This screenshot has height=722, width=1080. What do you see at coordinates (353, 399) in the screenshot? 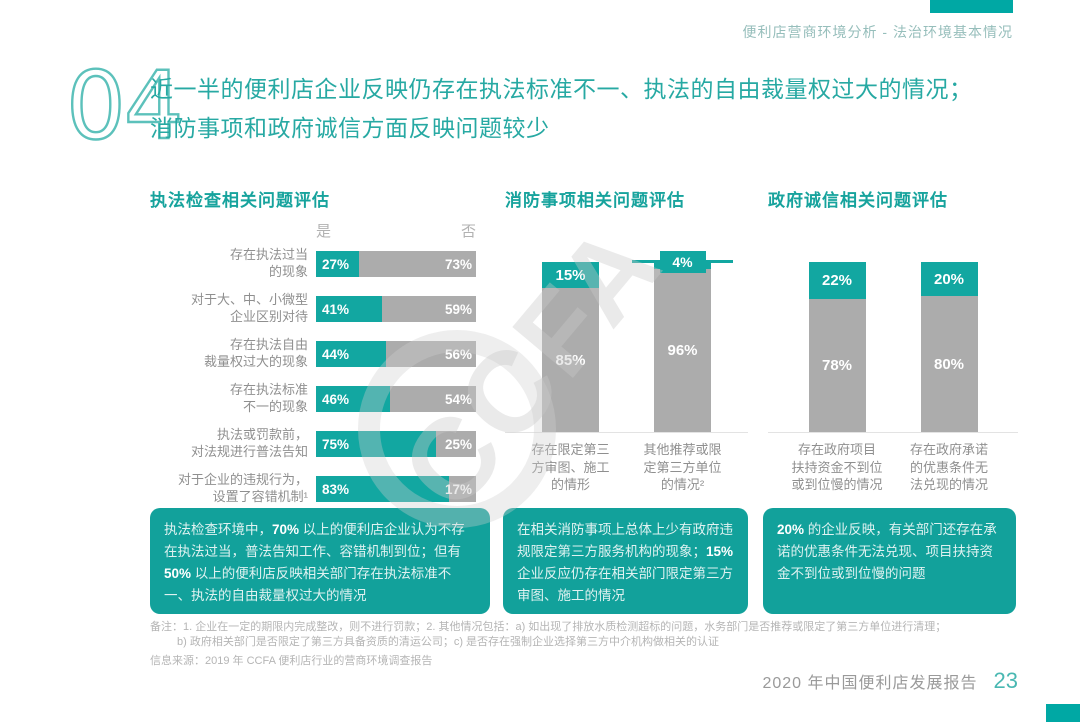
I see `bar-segment-yes: 46%` at bounding box center [353, 399].